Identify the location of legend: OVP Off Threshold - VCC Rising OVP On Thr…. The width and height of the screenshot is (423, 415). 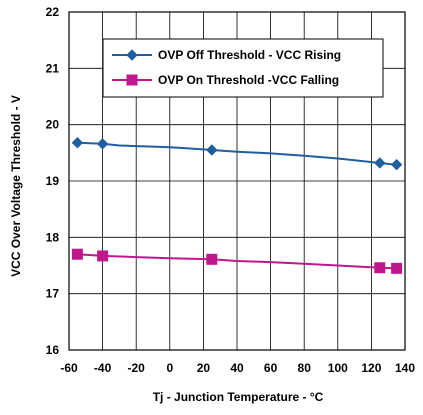
(243, 68).